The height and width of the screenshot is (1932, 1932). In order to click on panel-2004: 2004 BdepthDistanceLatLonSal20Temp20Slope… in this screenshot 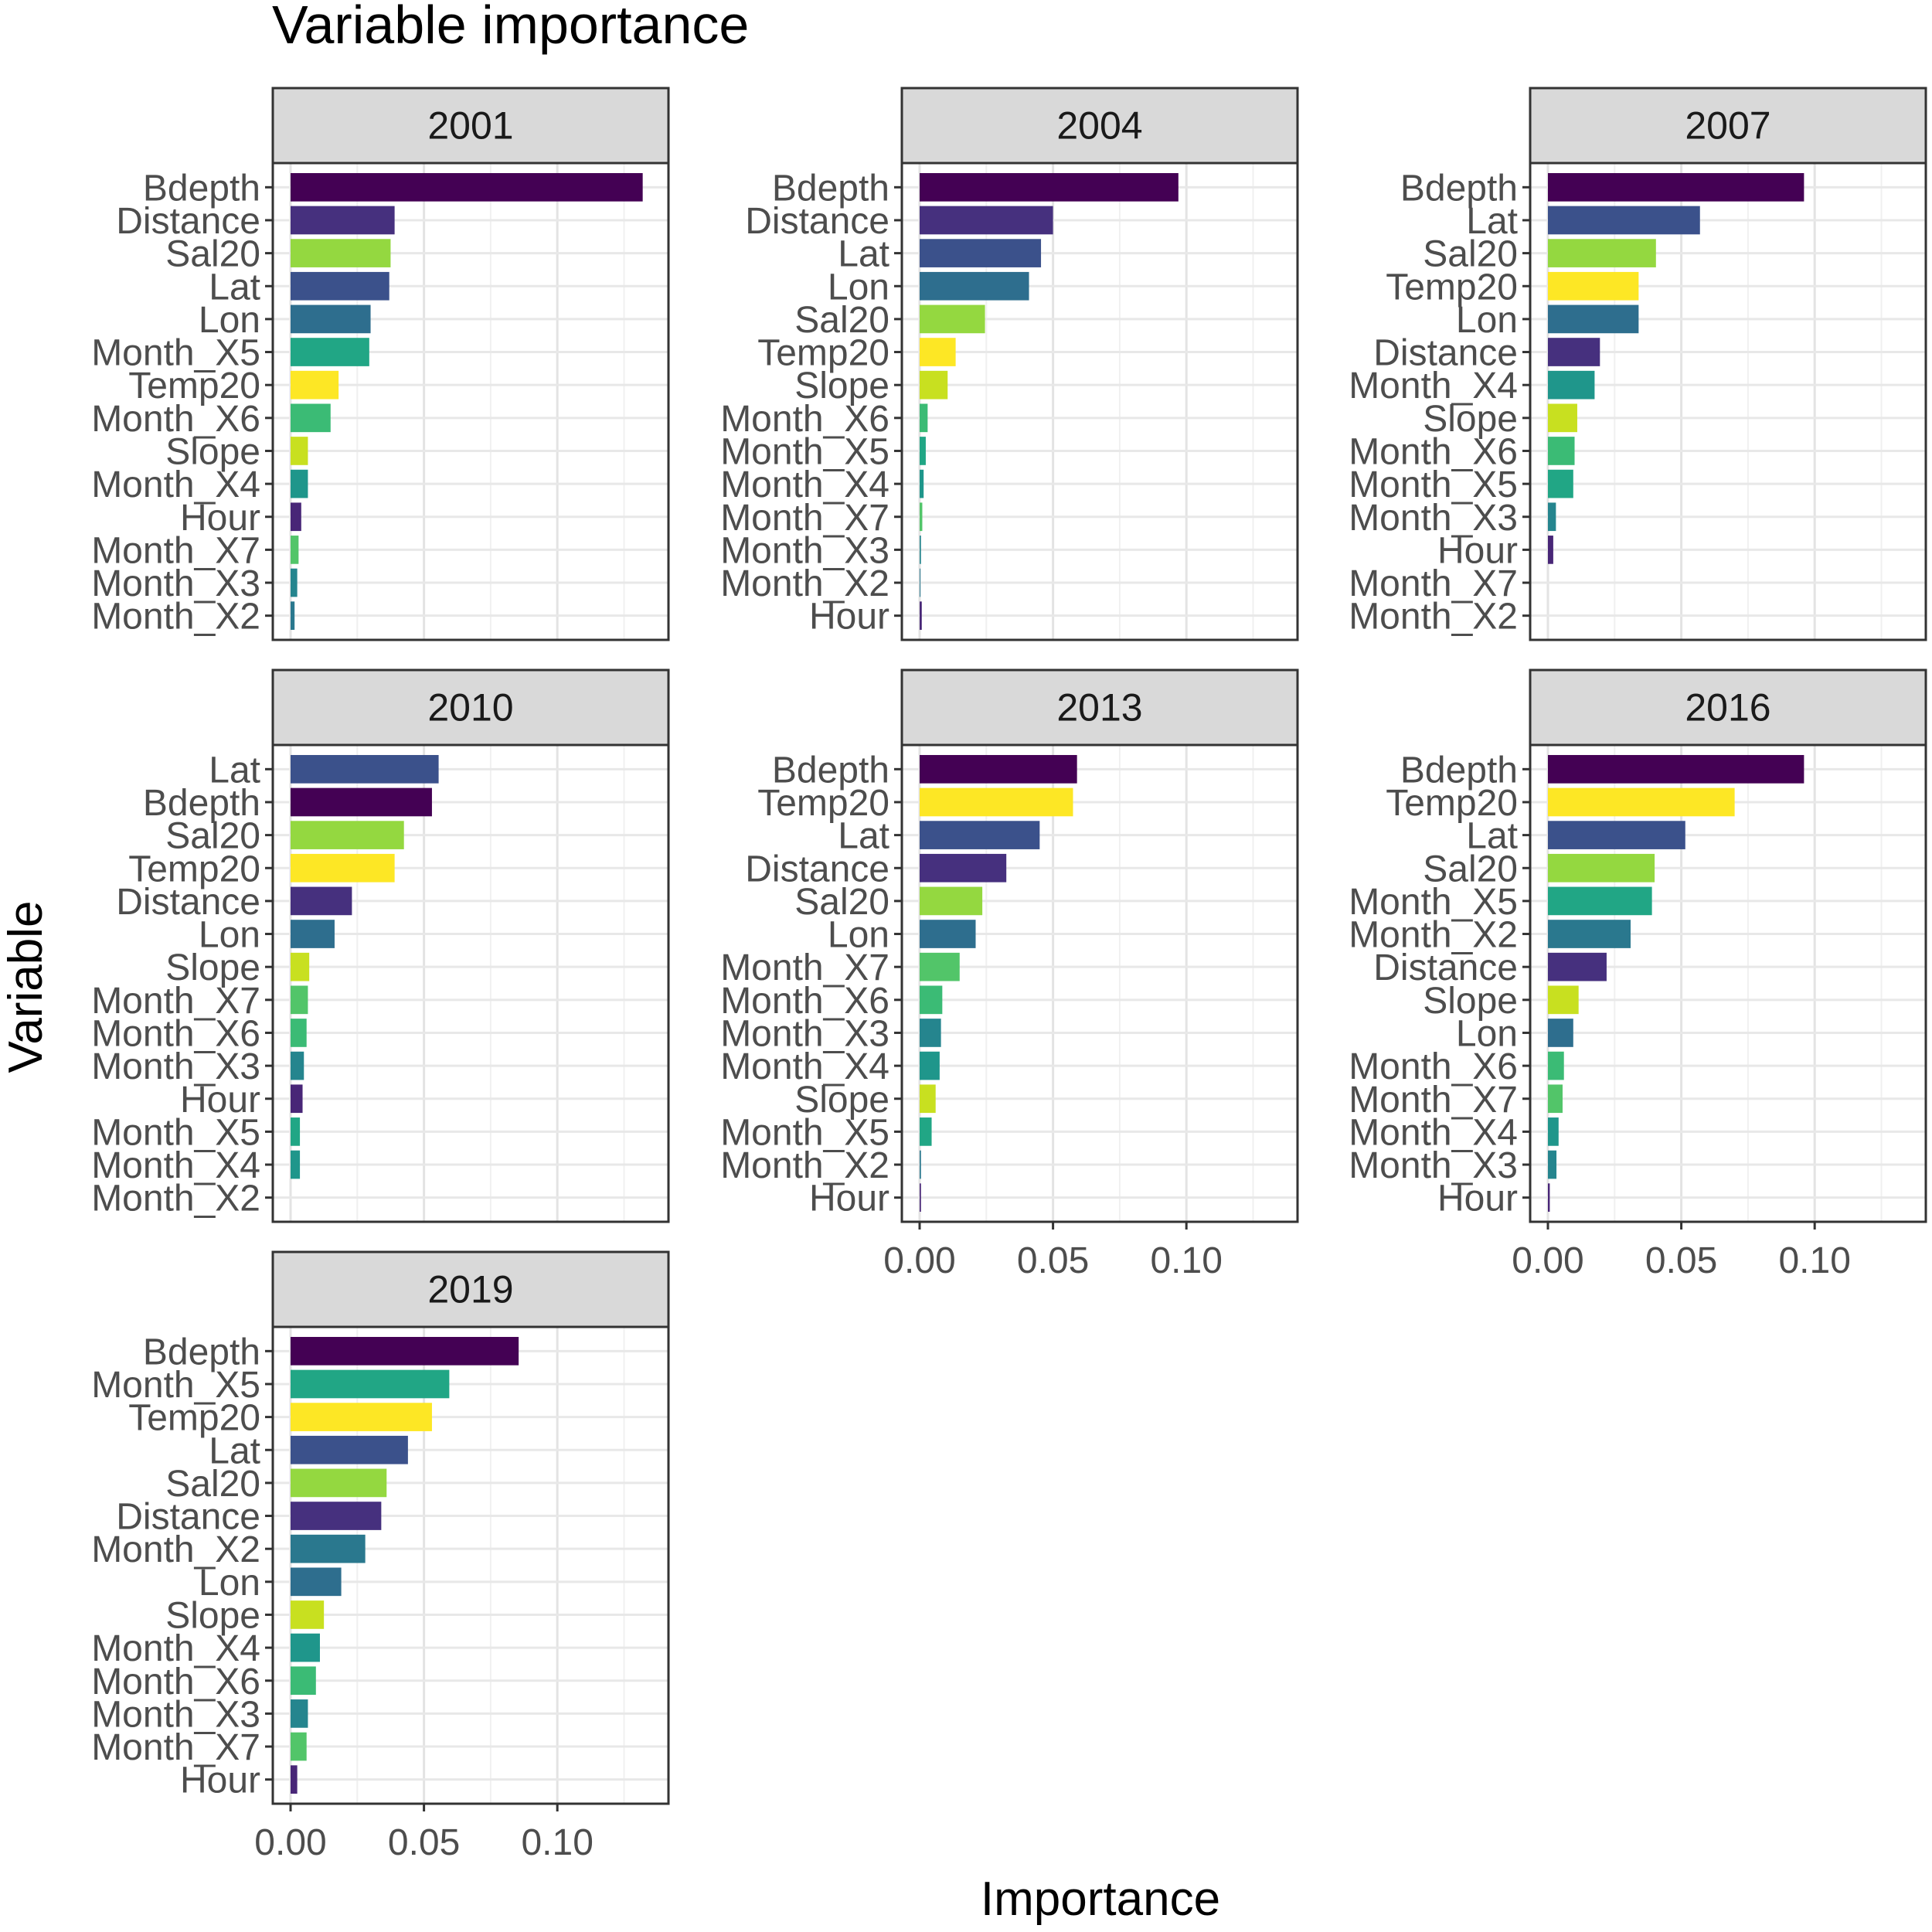, I will do `click(1010, 364)`.